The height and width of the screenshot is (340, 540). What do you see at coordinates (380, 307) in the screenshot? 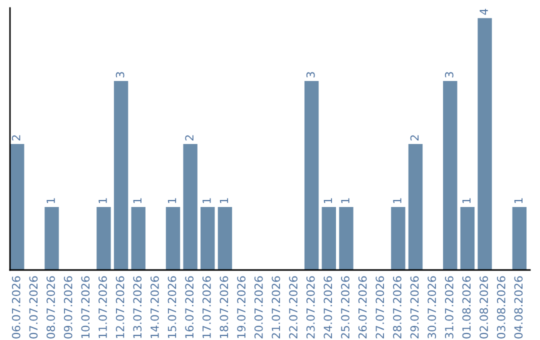
I see `x-tick-label: 27.07.2026` at bounding box center [380, 307].